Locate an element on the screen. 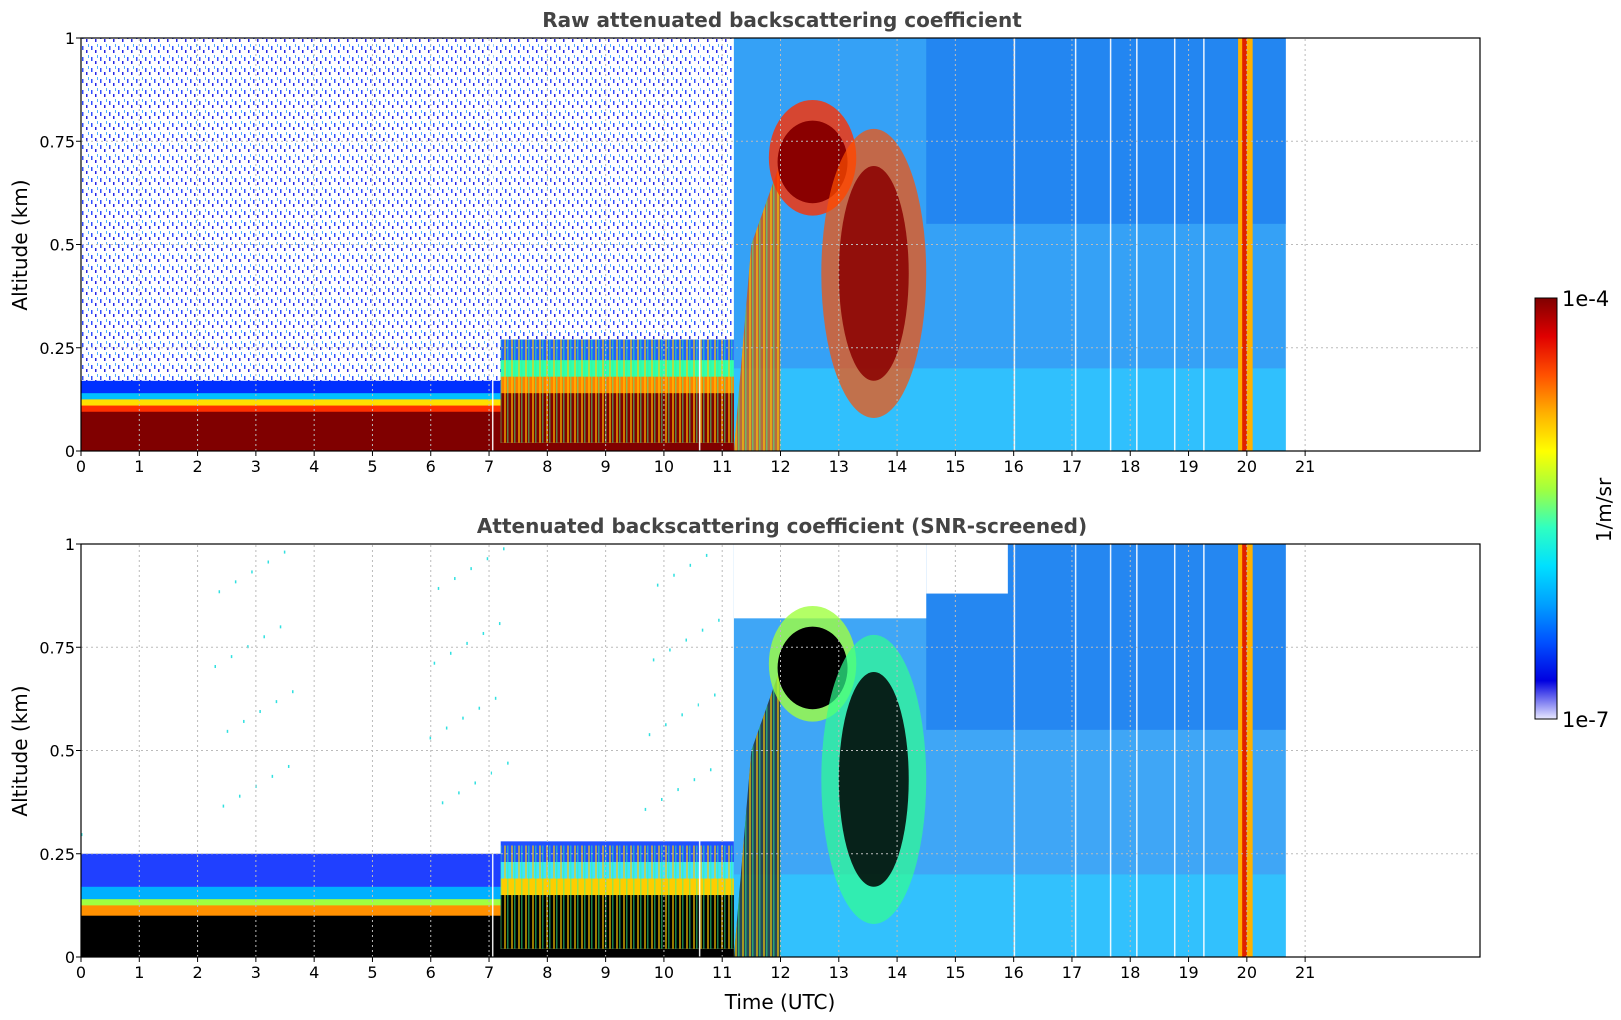 The height and width of the screenshot is (1020, 1621). lower-background is located at coordinates (1009, 915).